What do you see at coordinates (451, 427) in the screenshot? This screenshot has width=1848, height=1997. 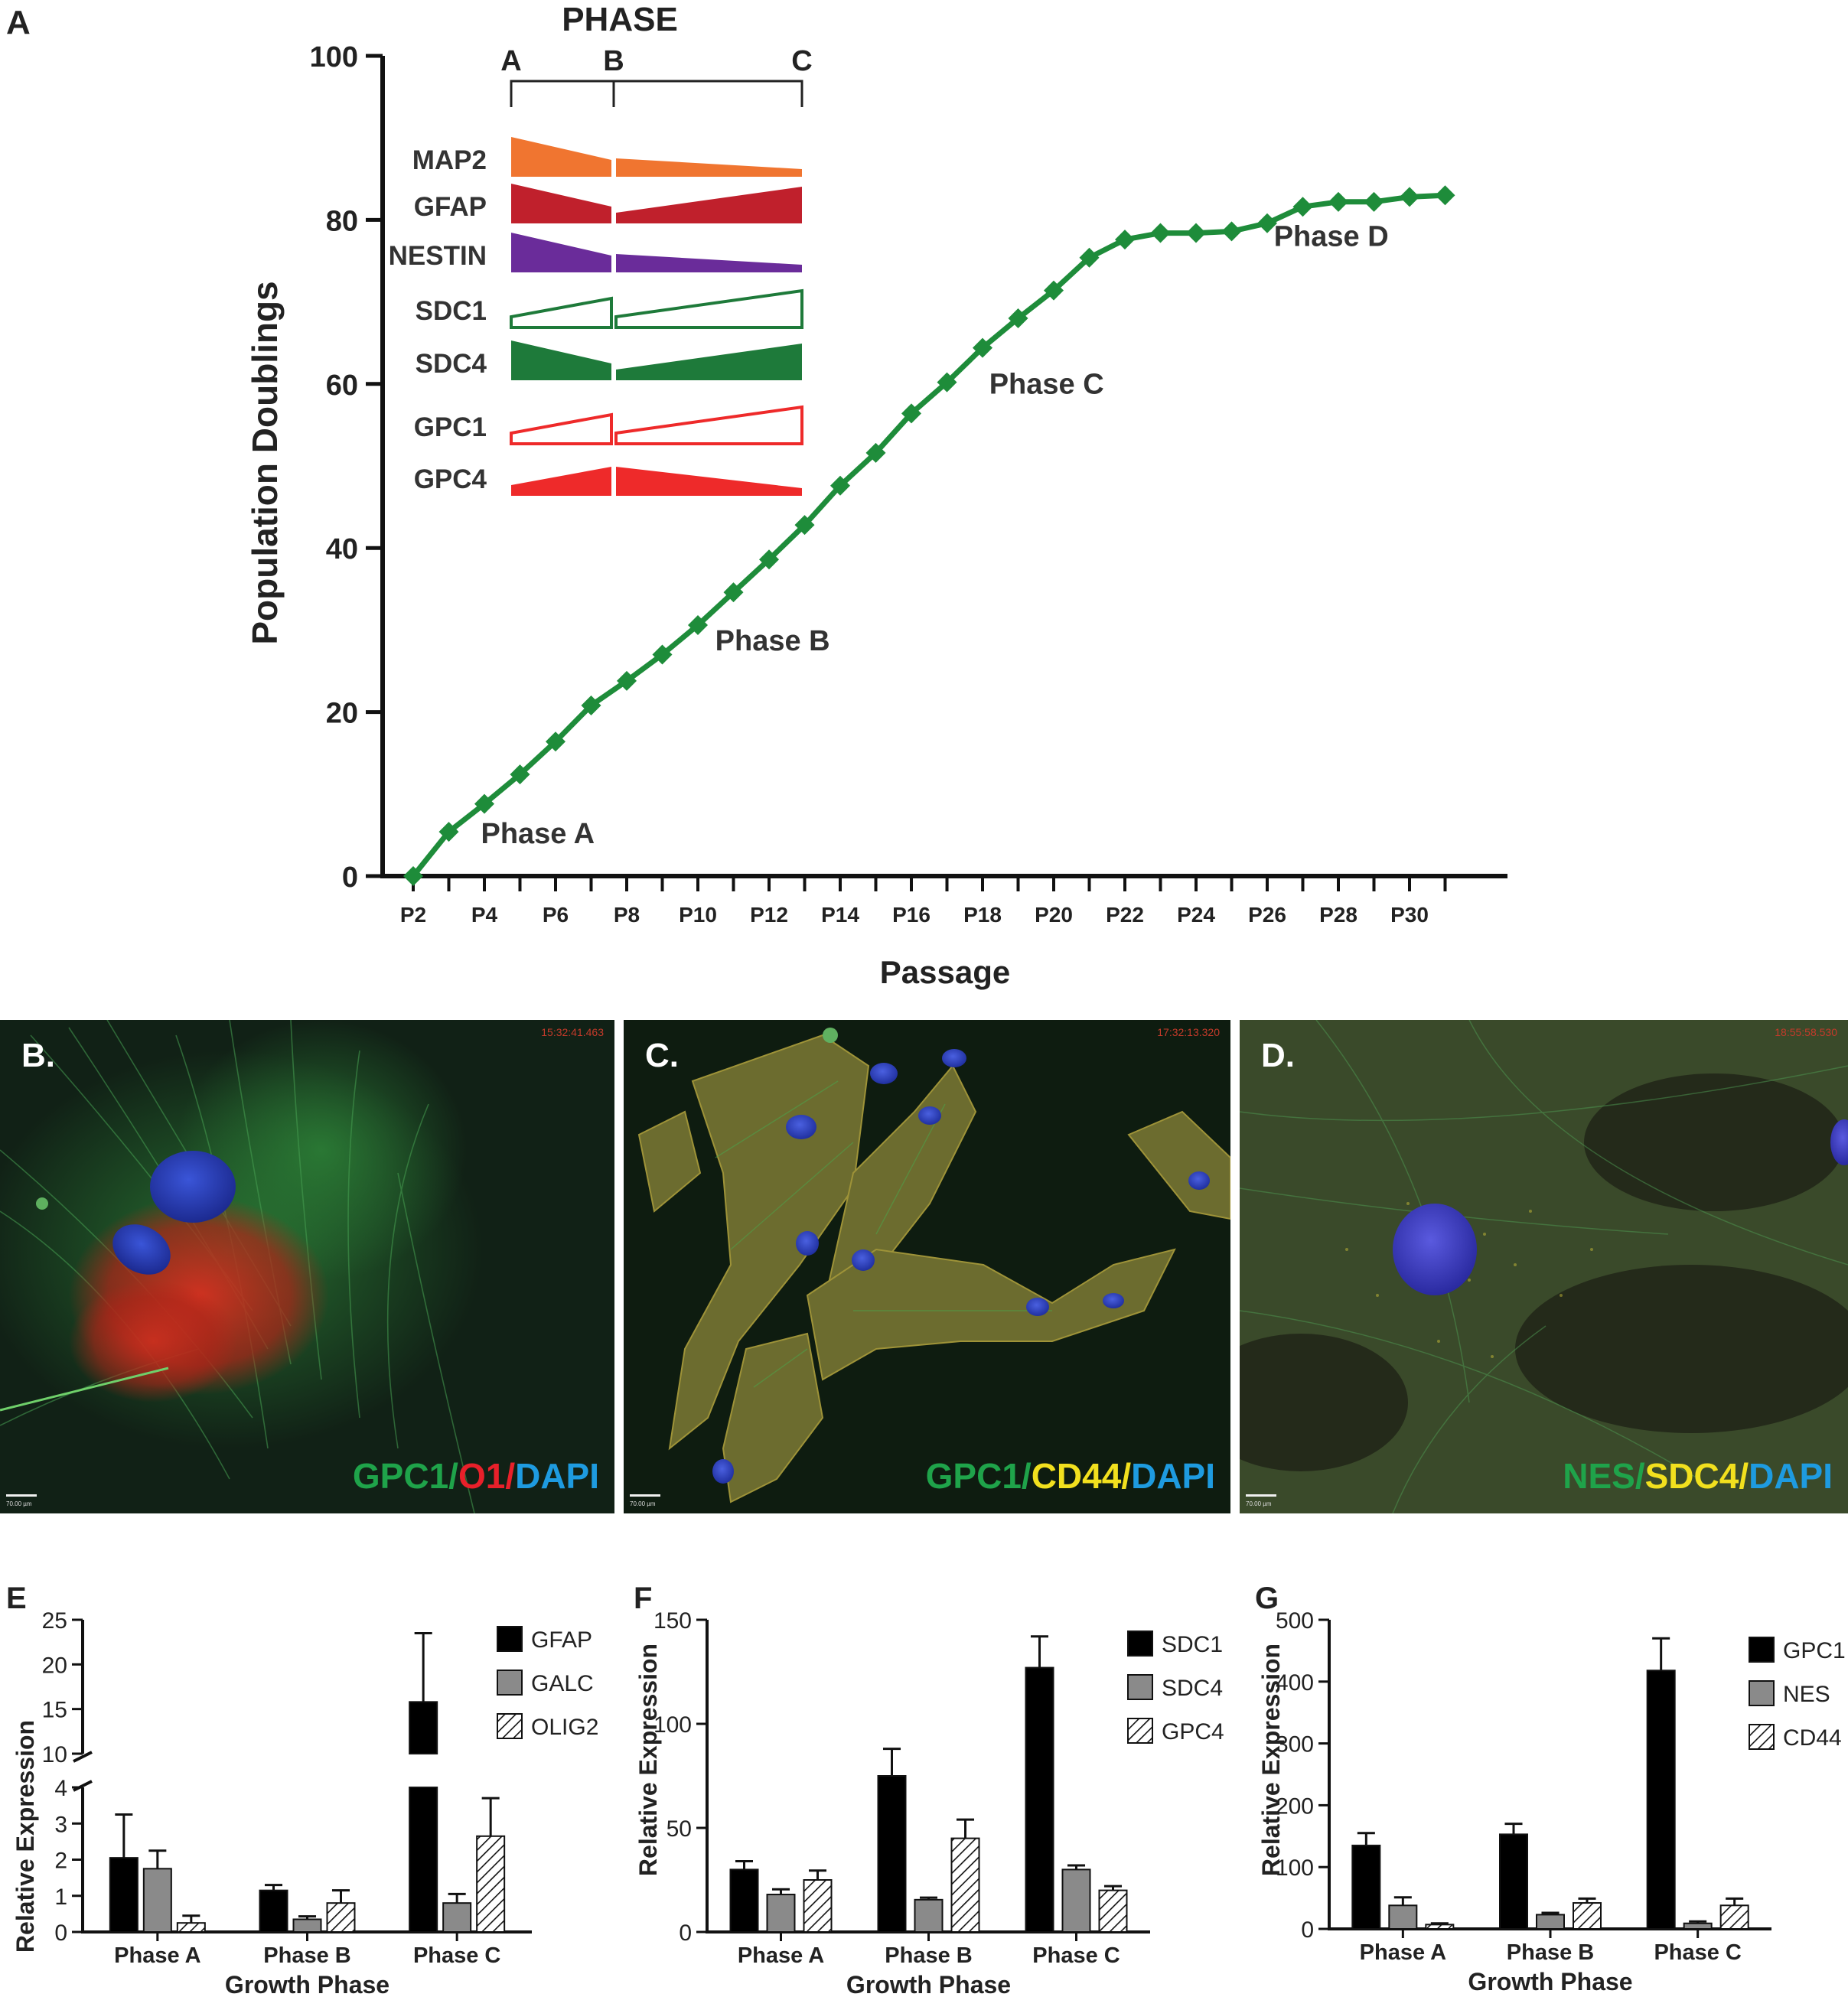 I see `marker-label: GPC1` at bounding box center [451, 427].